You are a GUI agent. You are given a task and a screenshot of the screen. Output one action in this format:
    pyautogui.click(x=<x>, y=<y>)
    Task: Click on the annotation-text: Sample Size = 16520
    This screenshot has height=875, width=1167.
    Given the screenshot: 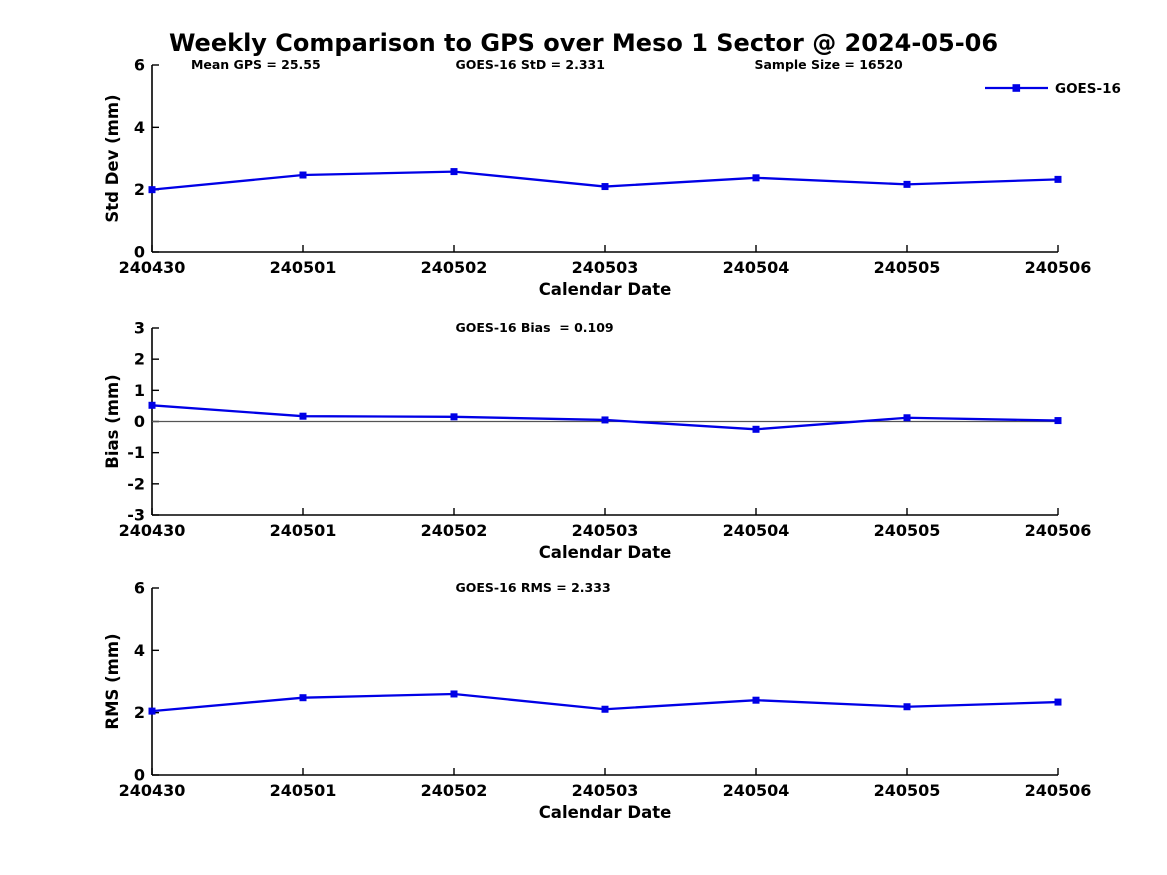 What is the action you would take?
    pyautogui.click(x=828, y=64)
    